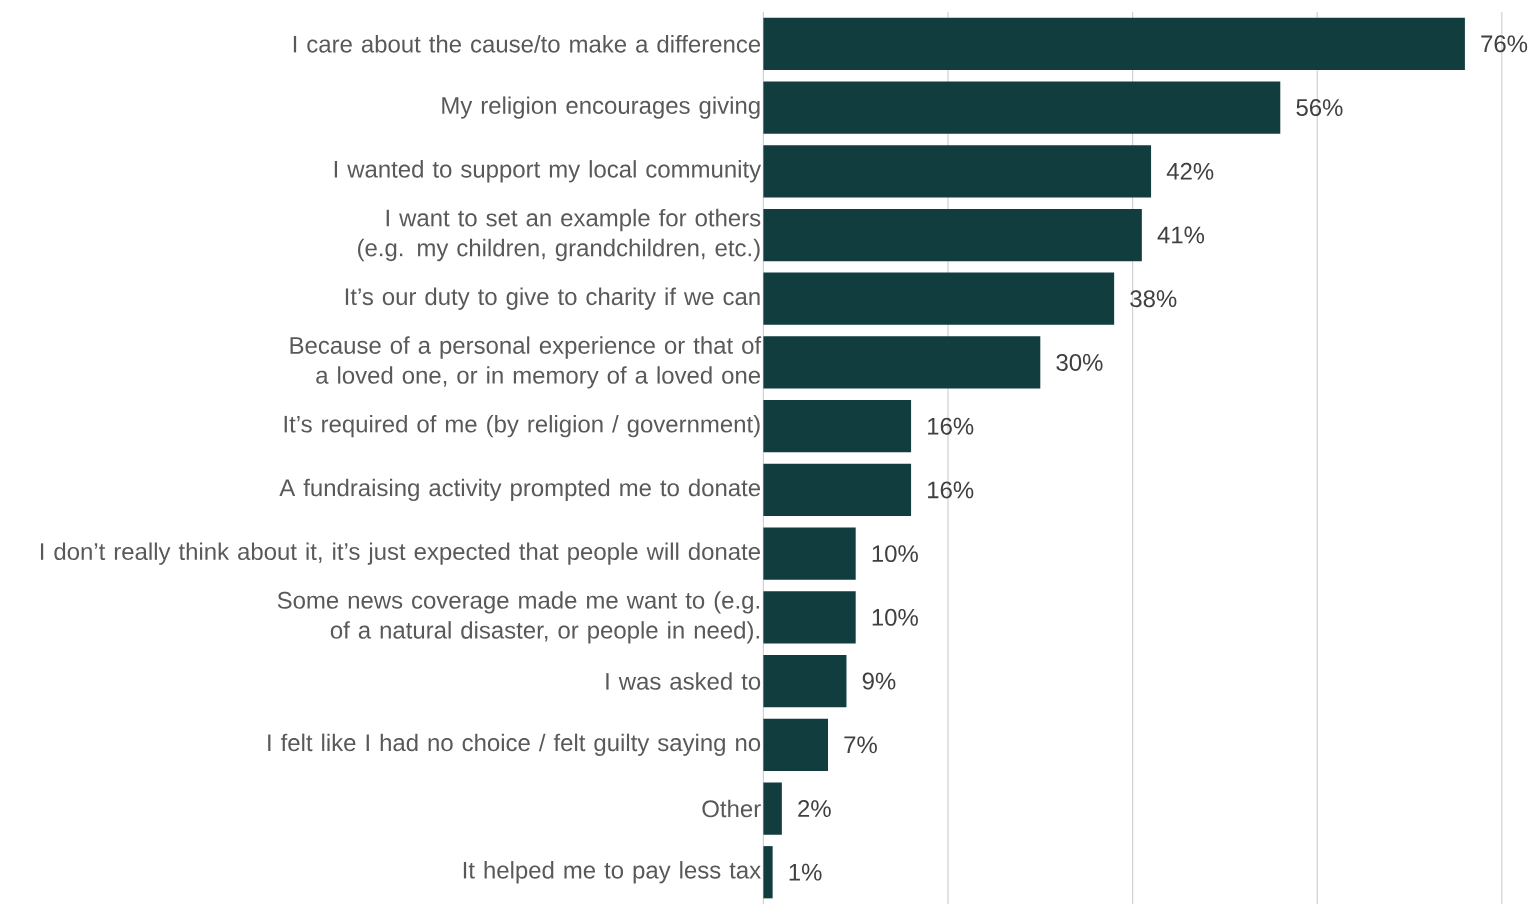 The height and width of the screenshot is (920, 1529). Describe the element at coordinates (522, 426) in the screenshot. I see `y-tick-label: It’s required of me (by religion / government)` at that location.